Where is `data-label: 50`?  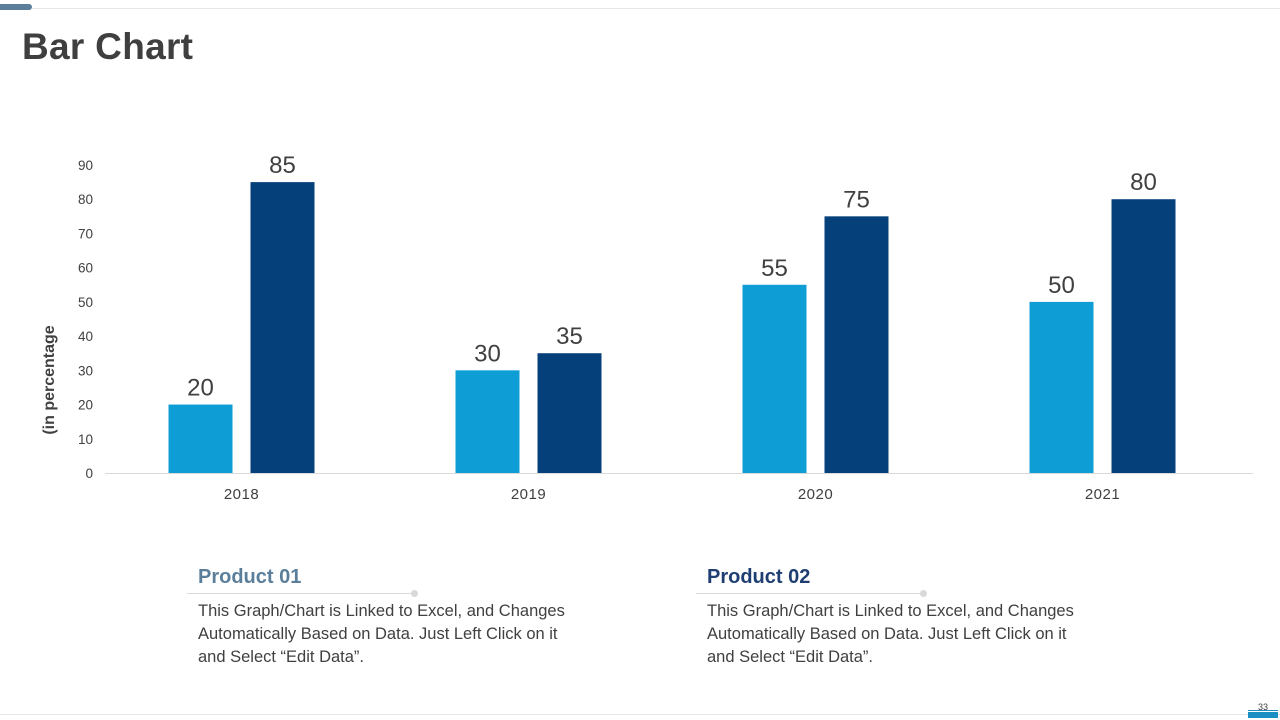
data-label: 50 is located at coordinates (1061, 285).